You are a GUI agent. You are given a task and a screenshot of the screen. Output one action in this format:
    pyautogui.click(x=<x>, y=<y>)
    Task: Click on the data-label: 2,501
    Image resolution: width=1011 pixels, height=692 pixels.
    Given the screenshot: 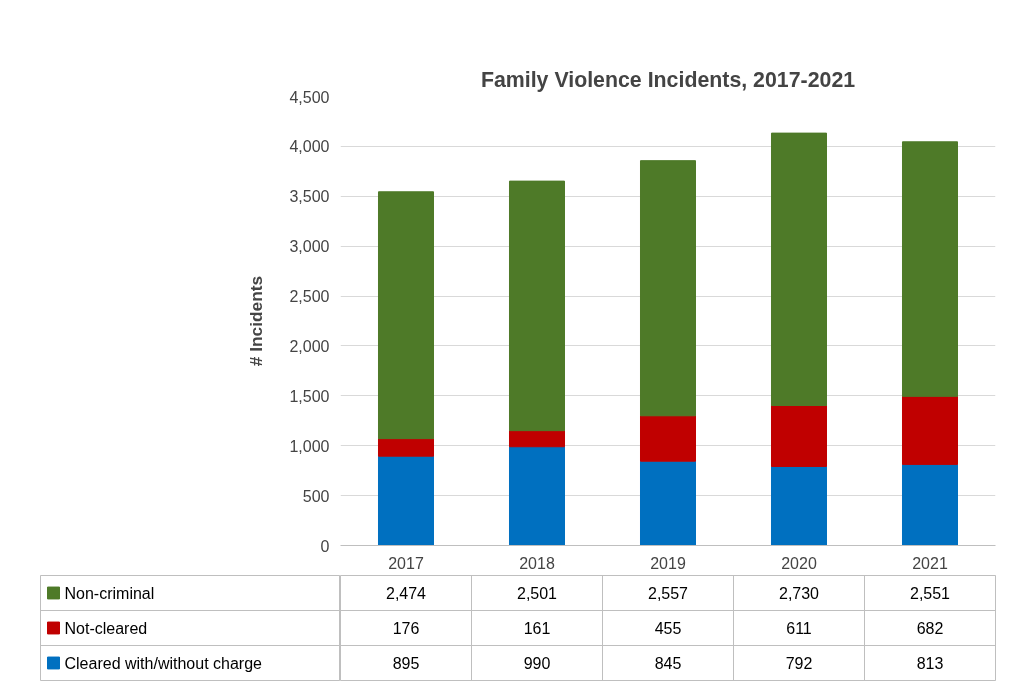 What is the action you would take?
    pyautogui.click(x=537, y=593)
    